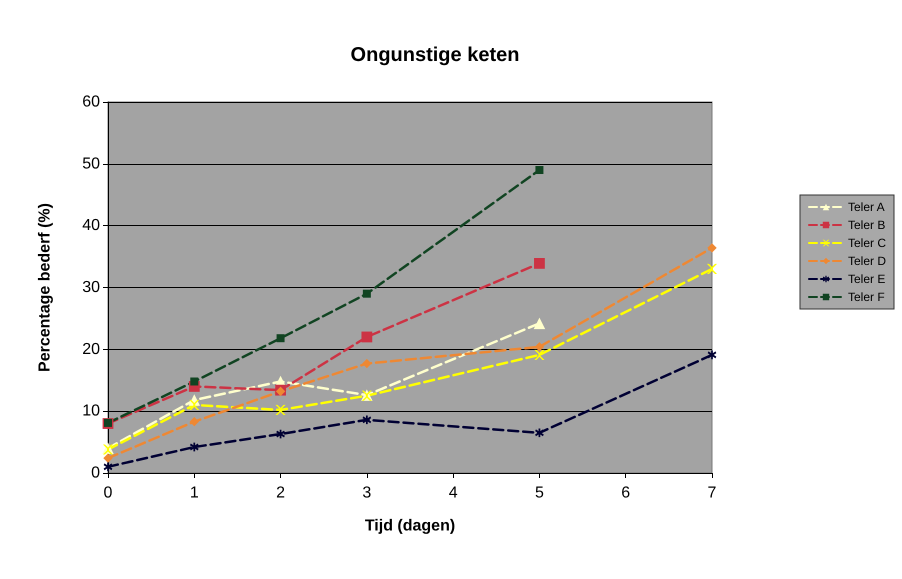 This screenshot has width=902, height=579. I want to click on y-axis-title: Percentage bederf (%), so click(45, 287).